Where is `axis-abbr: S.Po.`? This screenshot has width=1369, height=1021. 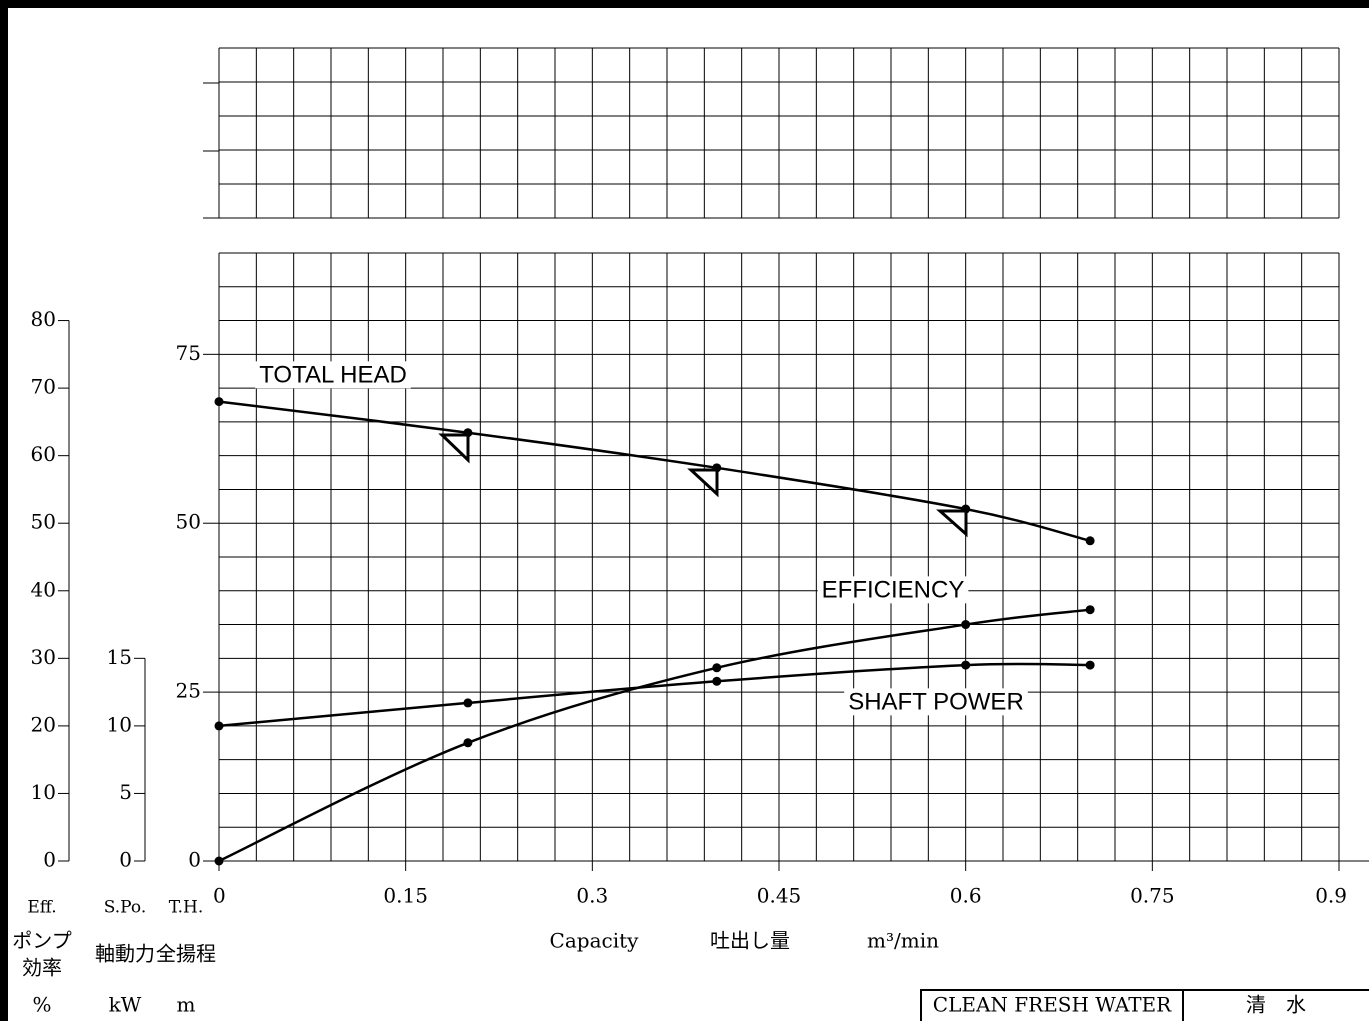 axis-abbr: S.Po. is located at coordinates (125, 908).